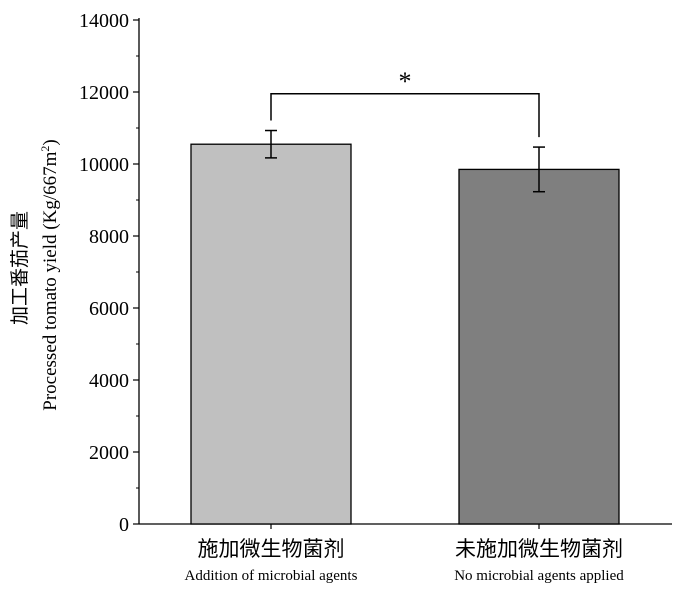 This screenshot has height=591, width=682. I want to click on x-tick-label-en: No microbial agents applied, so click(539, 576).